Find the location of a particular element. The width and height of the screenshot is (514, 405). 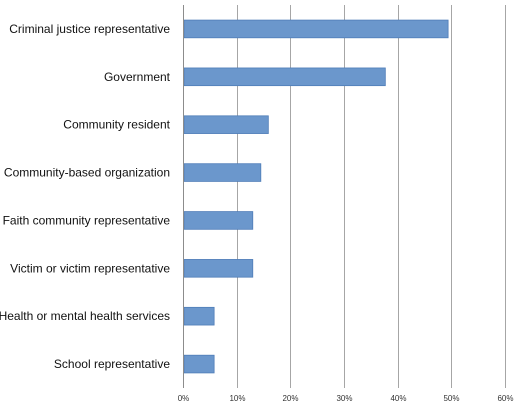

category-label: Faith community representative is located at coordinates (87, 220).